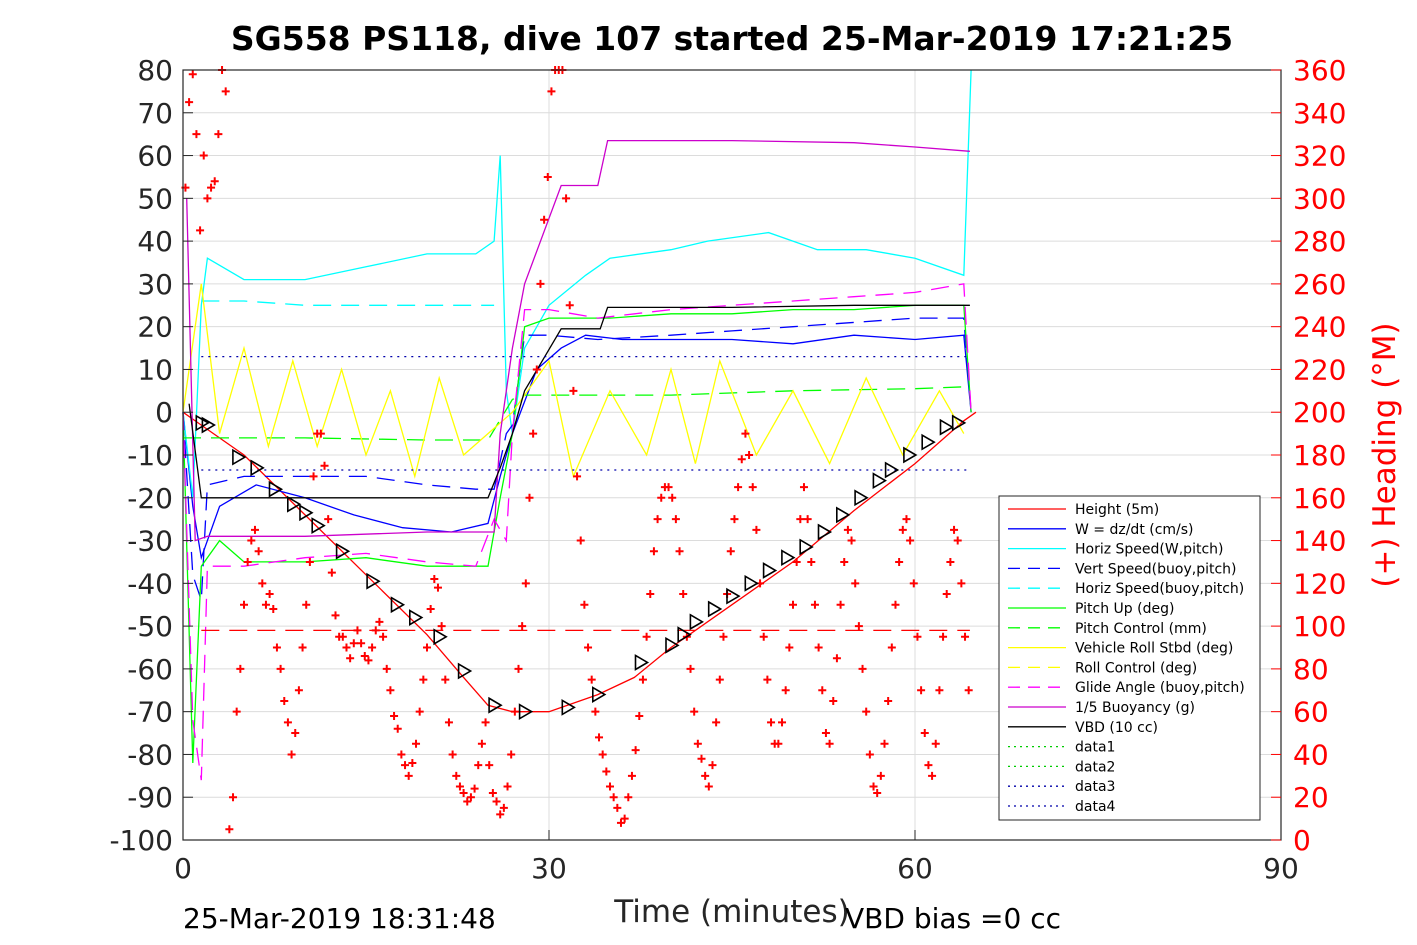 The height and width of the screenshot is (945, 1417). I want to click on right-tick-label: 260, so click(1319, 284).